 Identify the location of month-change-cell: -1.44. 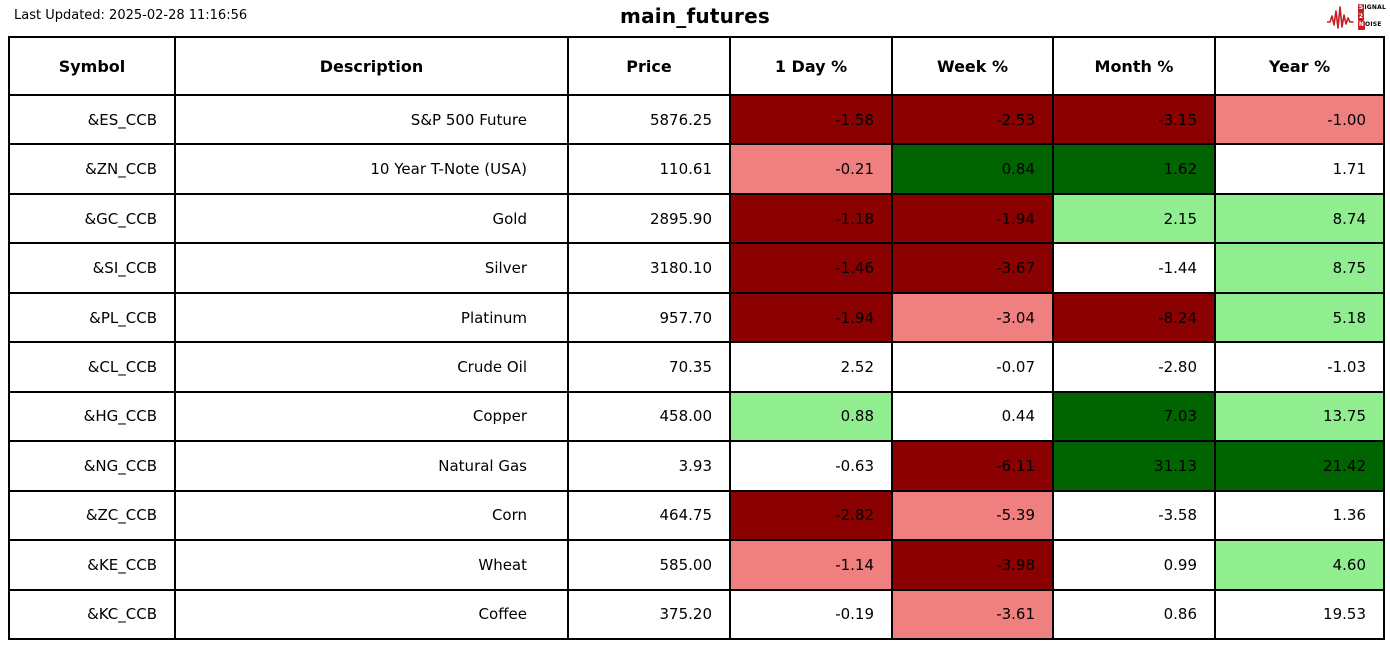
(1134, 268).